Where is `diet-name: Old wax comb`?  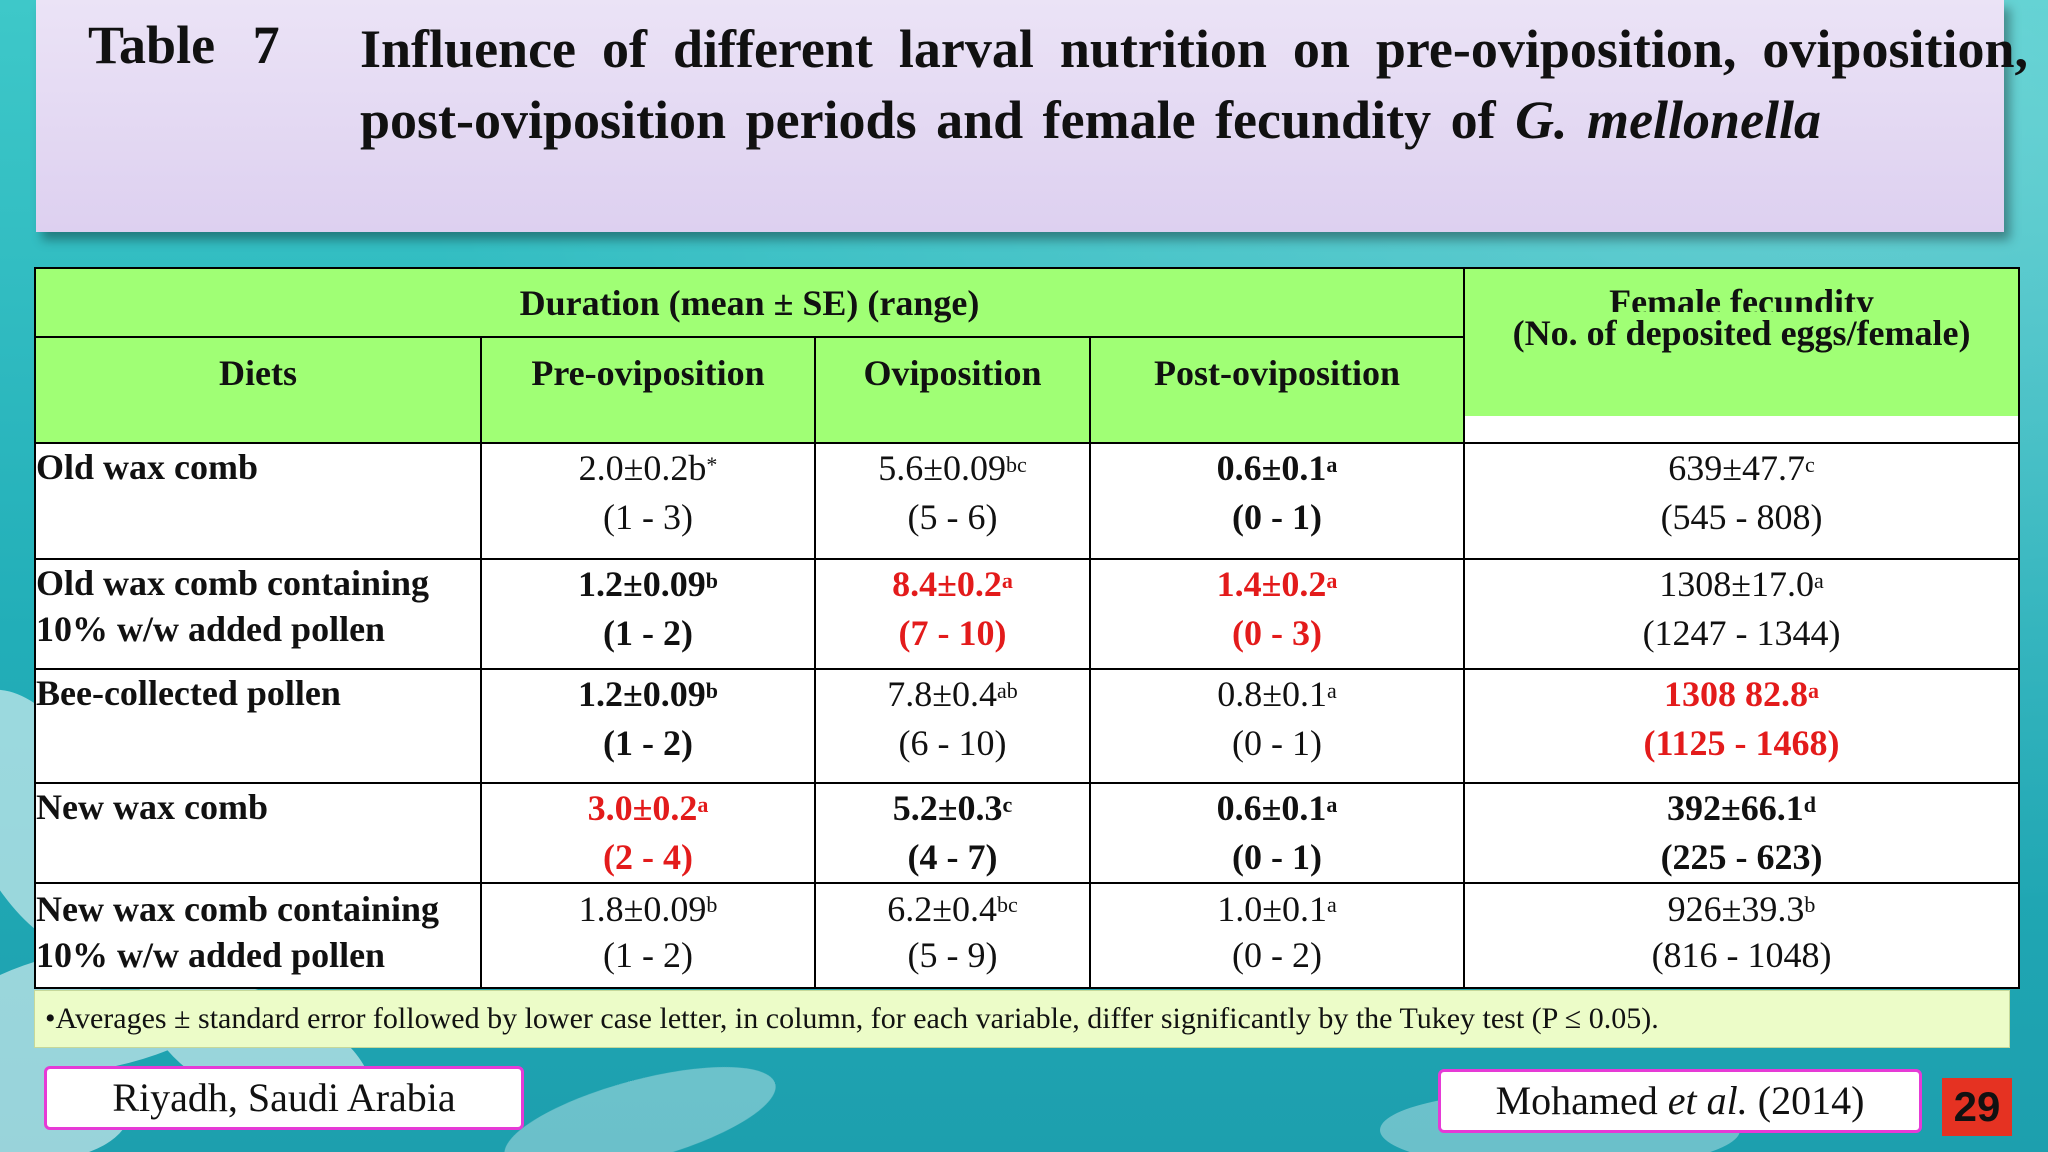 diet-name: Old wax comb is located at coordinates (147, 467).